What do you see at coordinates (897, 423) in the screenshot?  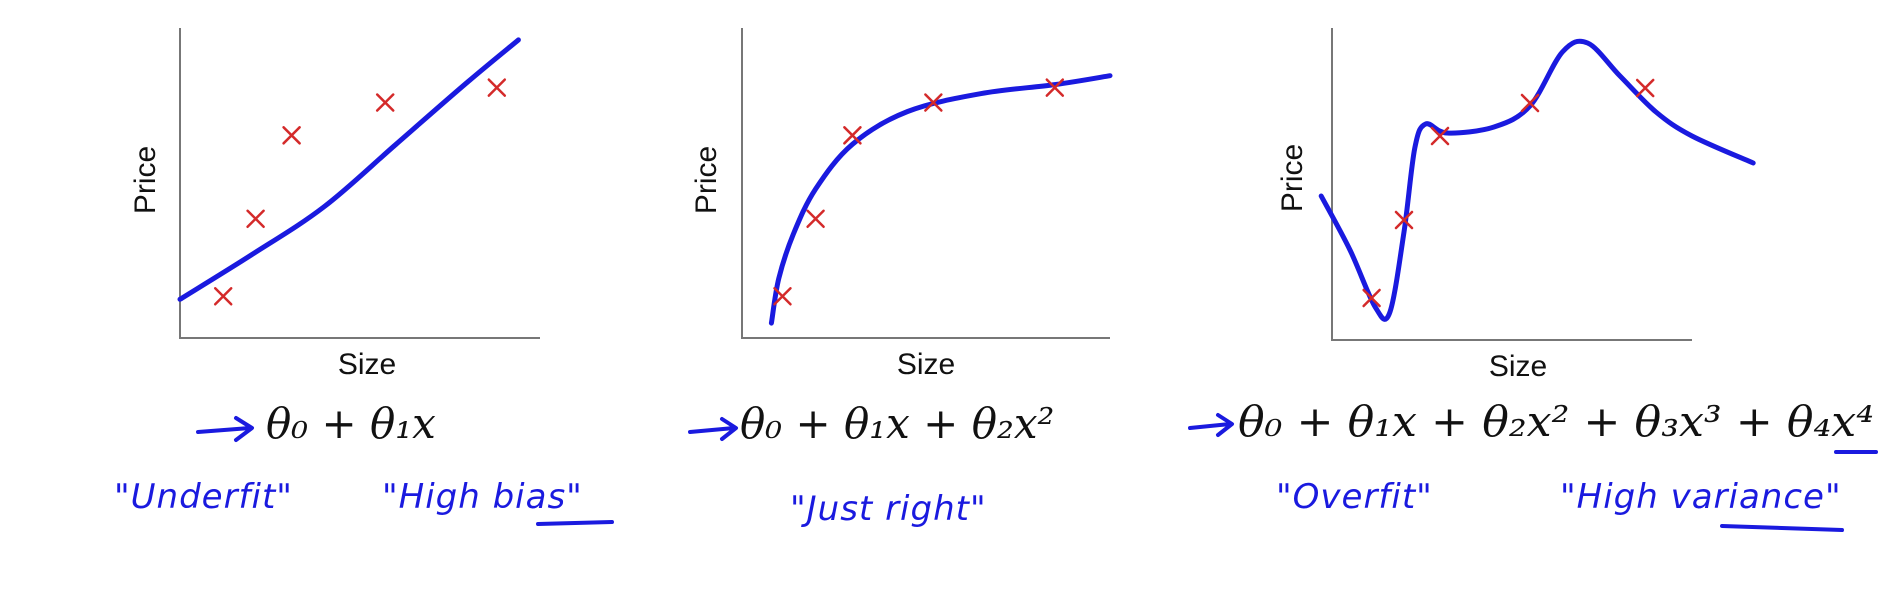 I see `formula: θ₀ + θ₁x + θ₂x²` at bounding box center [897, 423].